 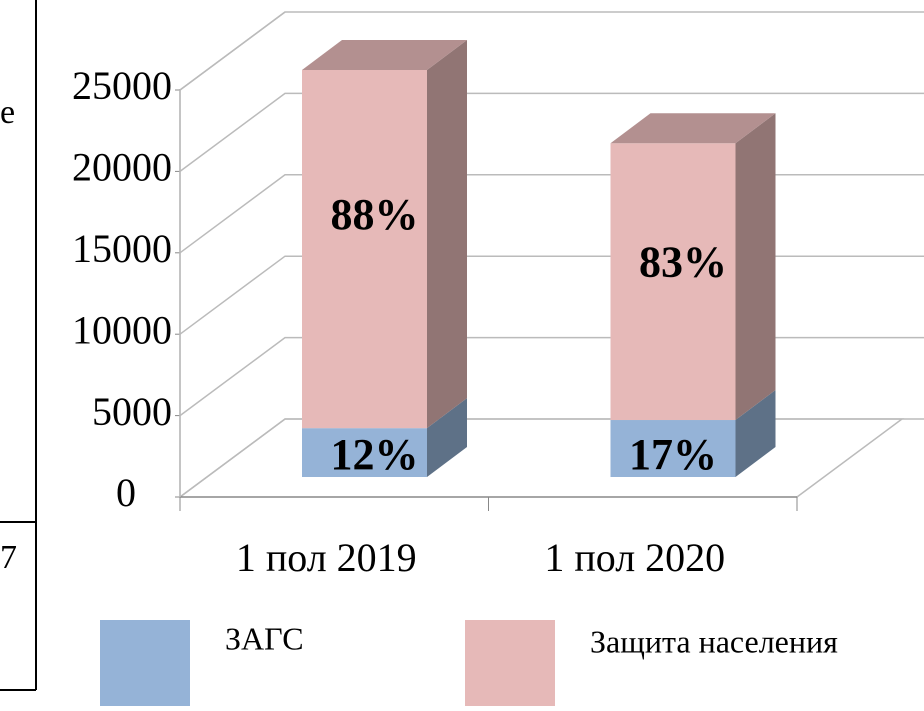 I want to click on data-label: 12%, so click(x=375, y=454).